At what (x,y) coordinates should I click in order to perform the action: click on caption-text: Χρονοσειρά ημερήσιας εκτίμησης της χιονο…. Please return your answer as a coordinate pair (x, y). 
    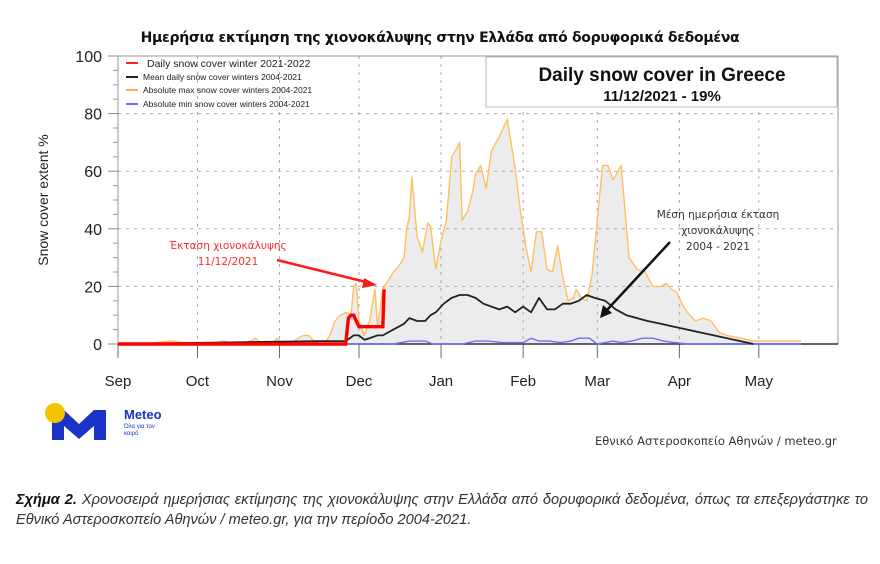
    Looking at the image, I should click on (442, 510).